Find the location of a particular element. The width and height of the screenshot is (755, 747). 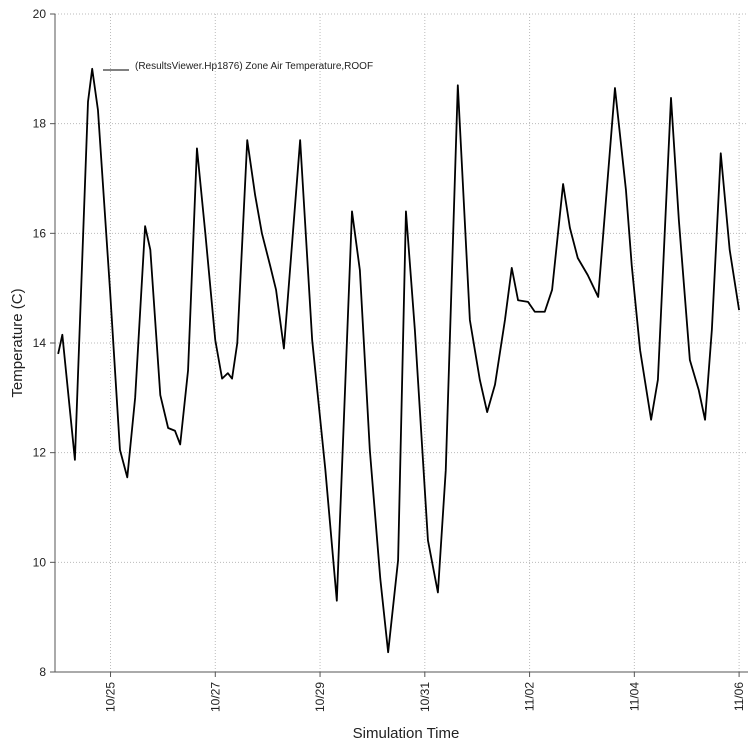

y-axis-label: Temperature (C) is located at coordinates (17, 342).